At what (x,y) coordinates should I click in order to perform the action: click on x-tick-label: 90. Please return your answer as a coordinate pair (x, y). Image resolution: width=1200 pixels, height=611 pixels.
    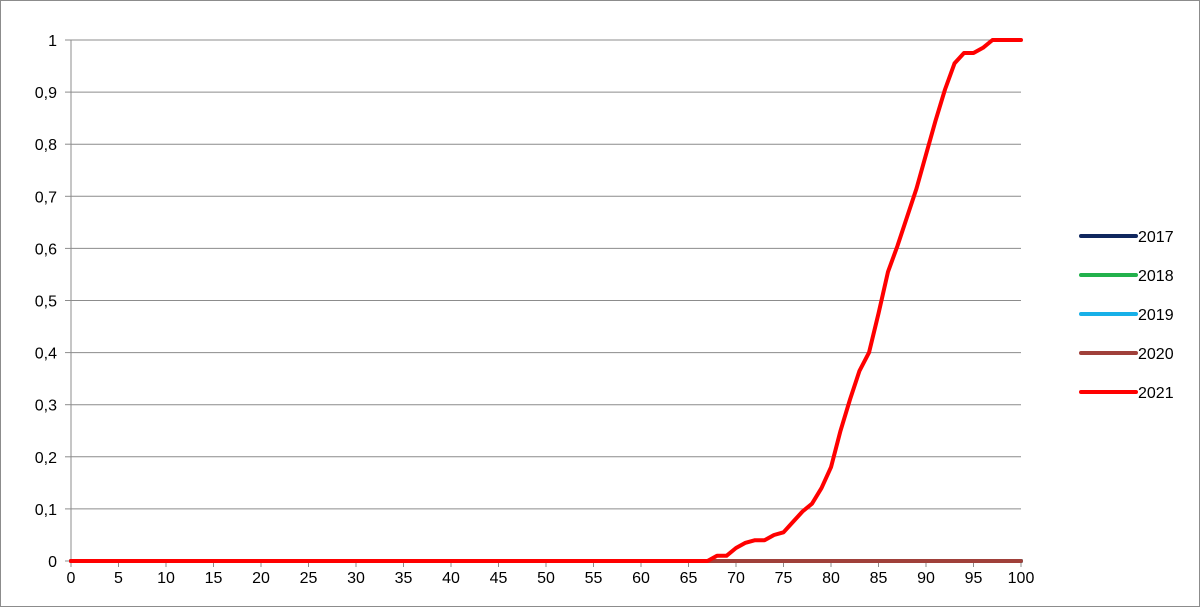
    Looking at the image, I should click on (926, 578).